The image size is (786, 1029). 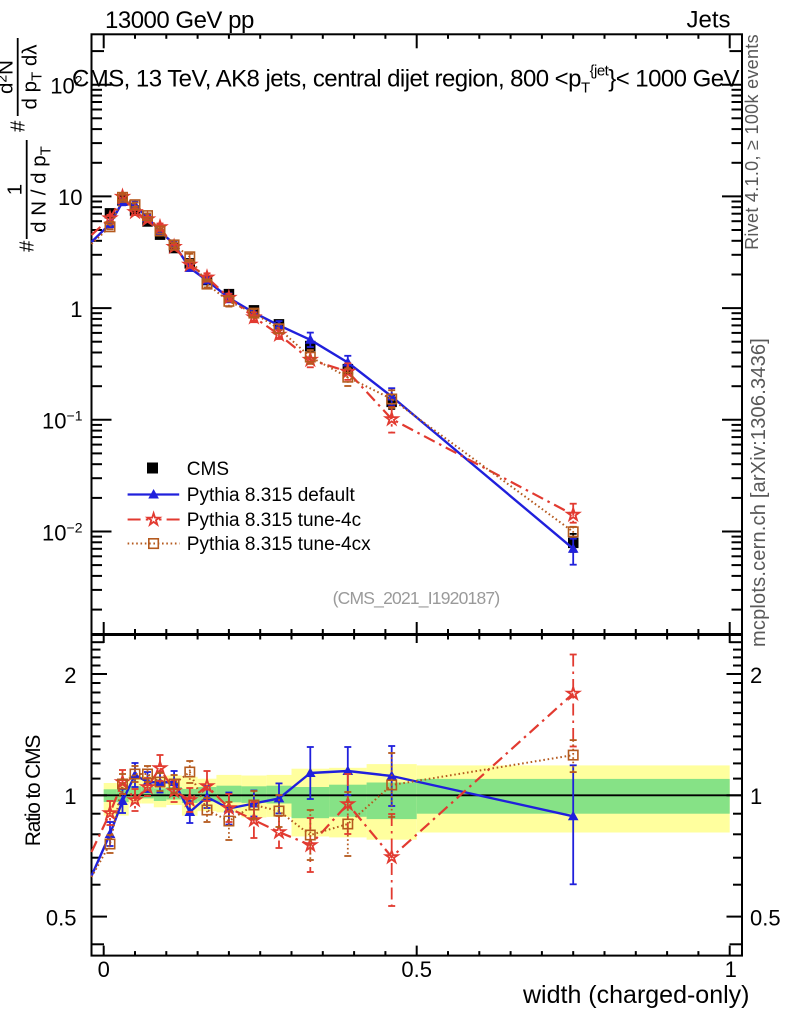 I want to click on svg-text: d N / d pT, so click(x=41, y=189).